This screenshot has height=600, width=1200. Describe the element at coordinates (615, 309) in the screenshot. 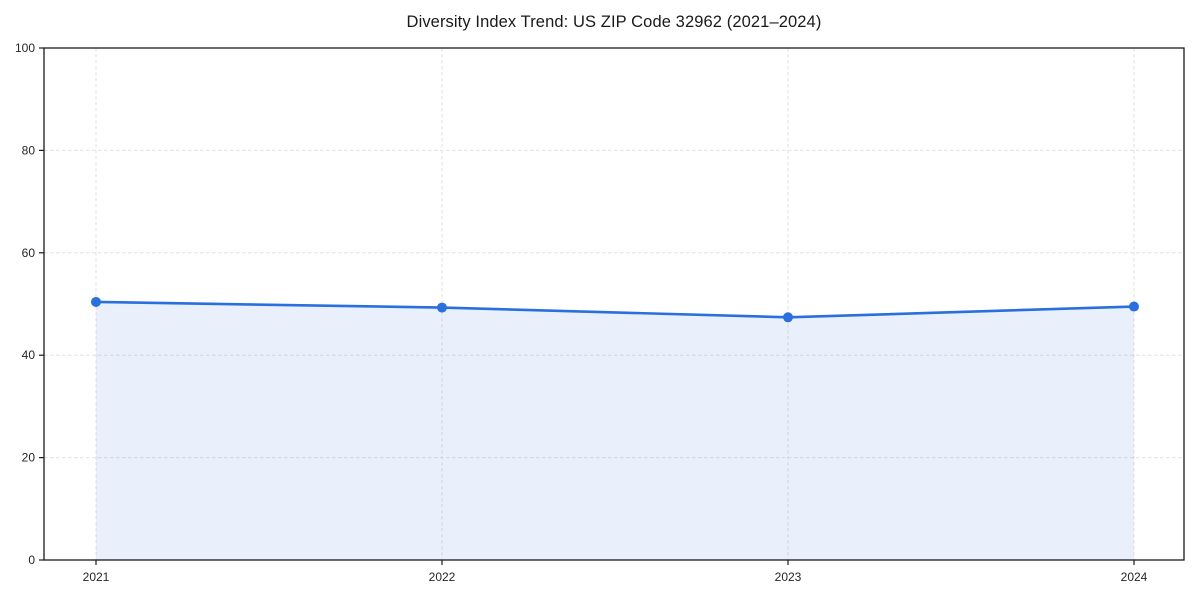

I see `trend-line` at that location.